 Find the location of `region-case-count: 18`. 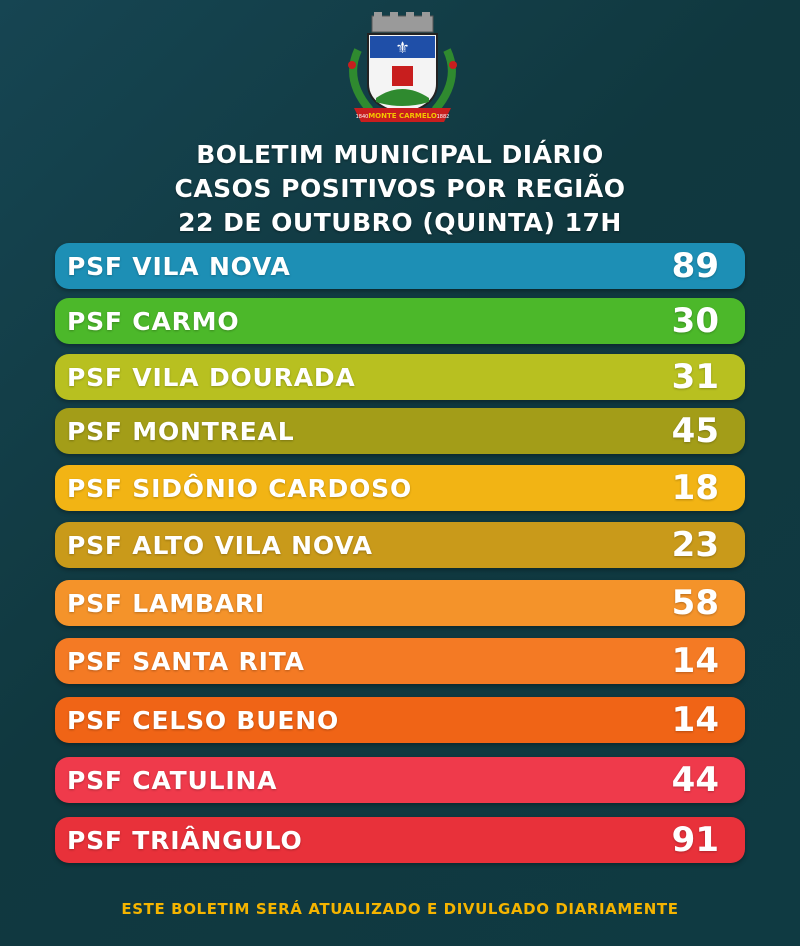

region-case-count: 18 is located at coordinates (695, 488).